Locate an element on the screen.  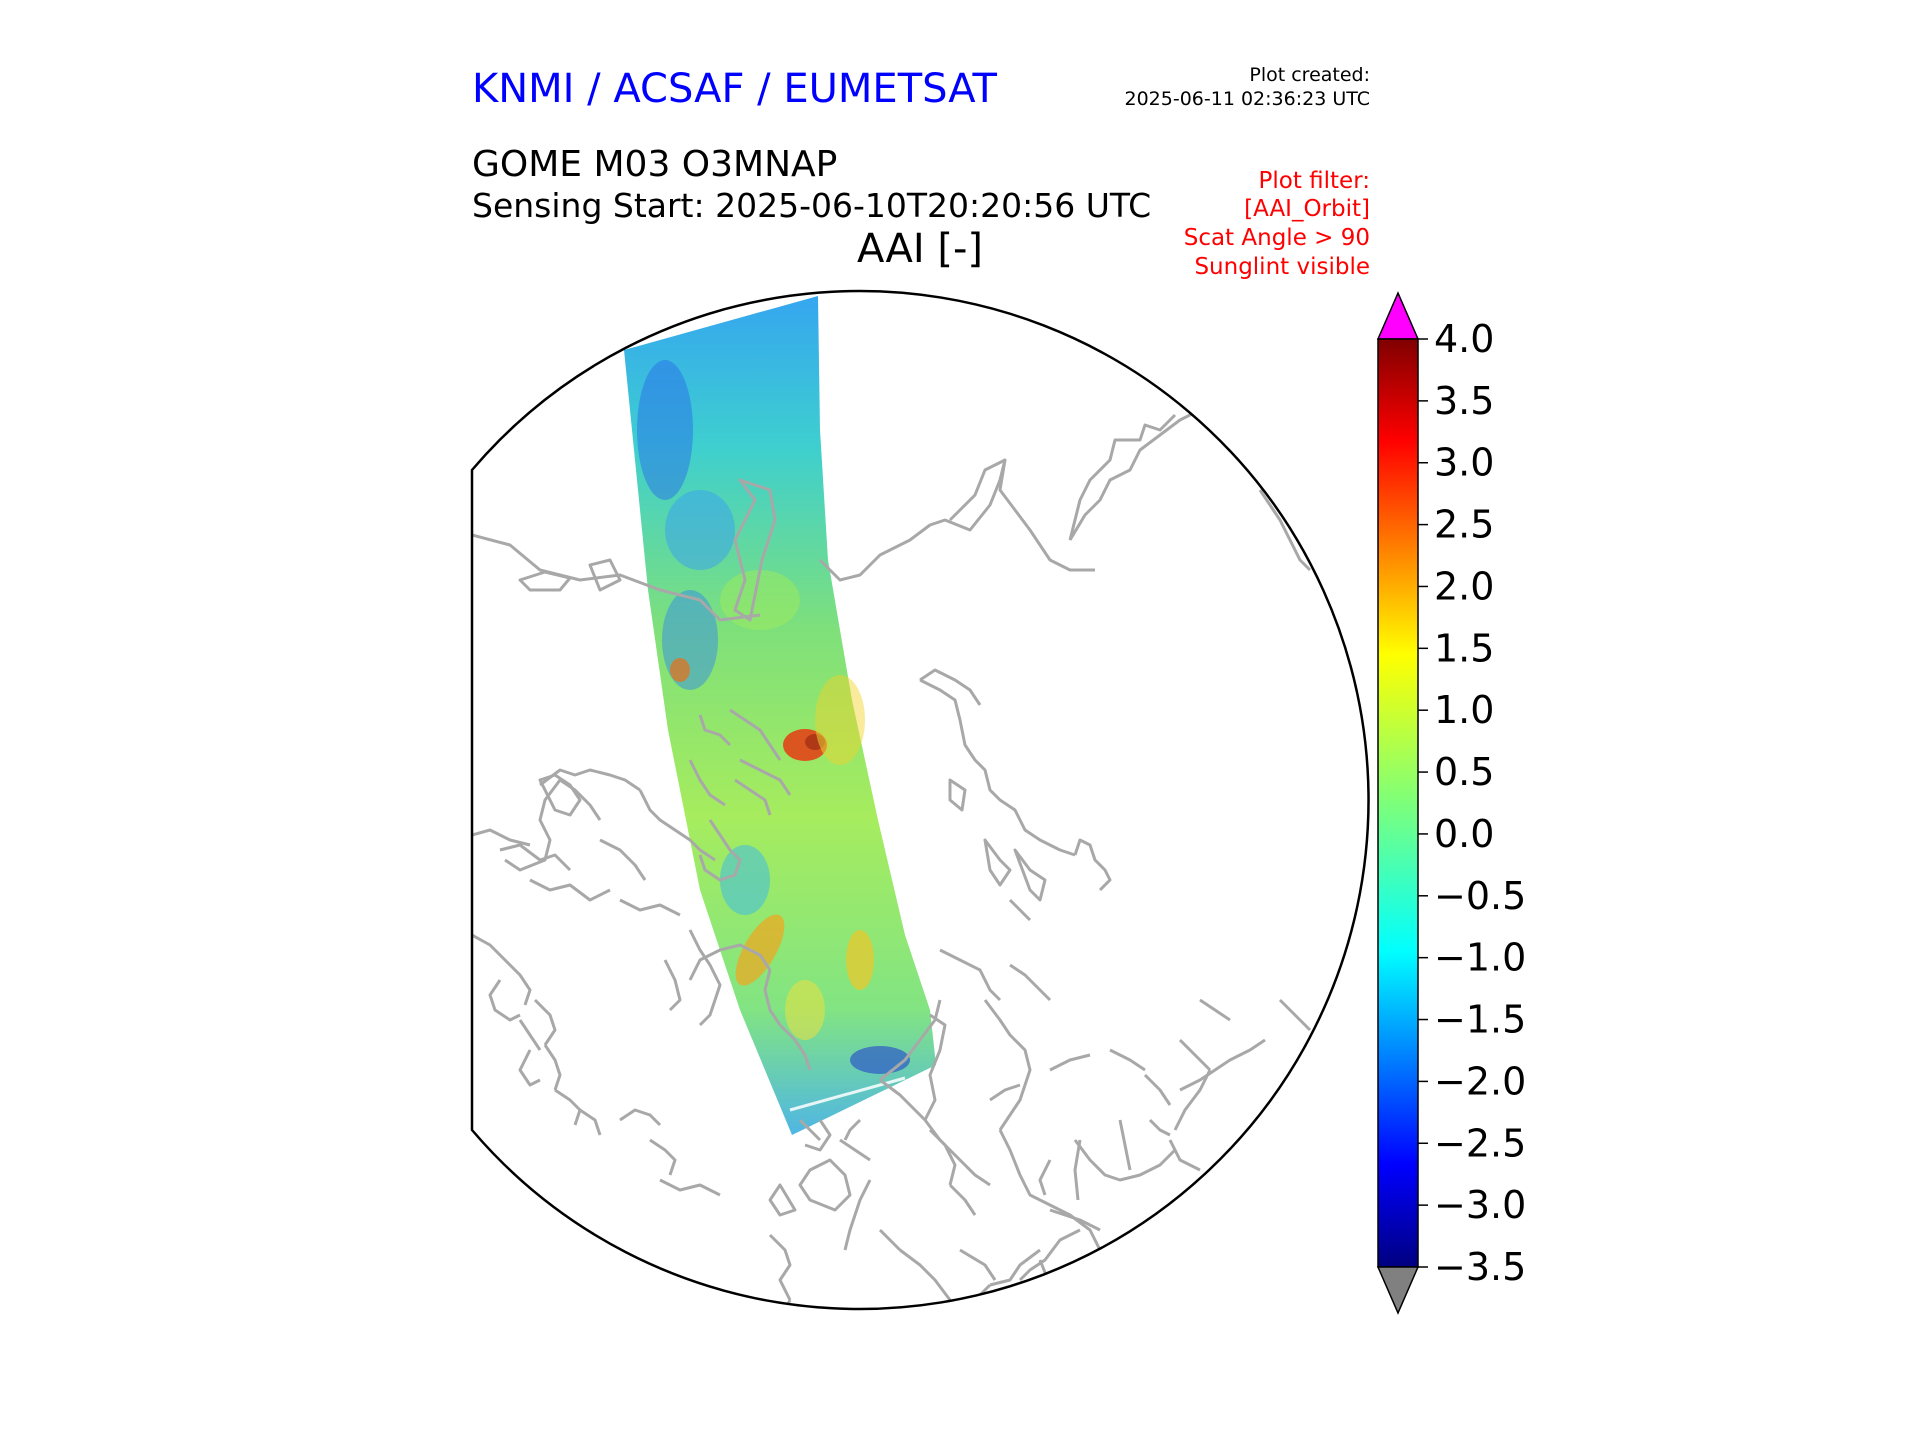
colorbar-tick-label: −1.5 is located at coordinates (1480, 1020).